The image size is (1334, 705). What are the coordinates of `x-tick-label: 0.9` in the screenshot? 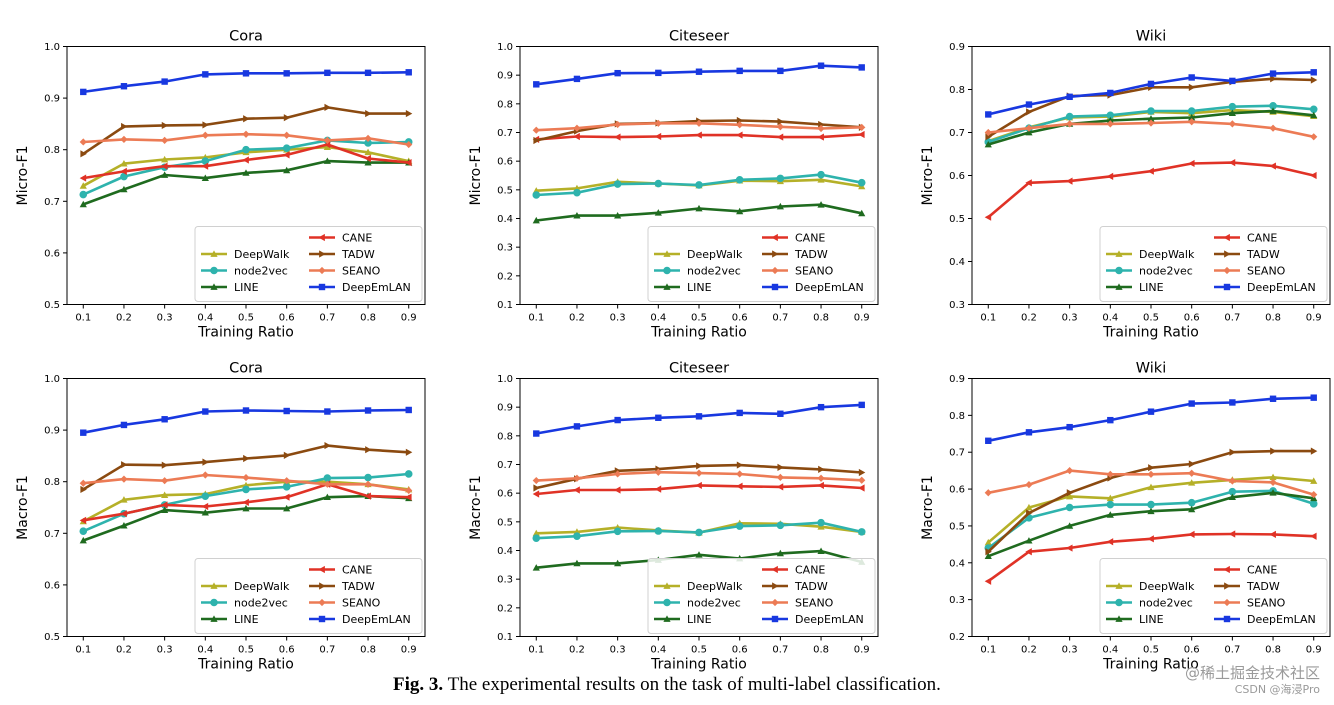 It's located at (1314, 650).